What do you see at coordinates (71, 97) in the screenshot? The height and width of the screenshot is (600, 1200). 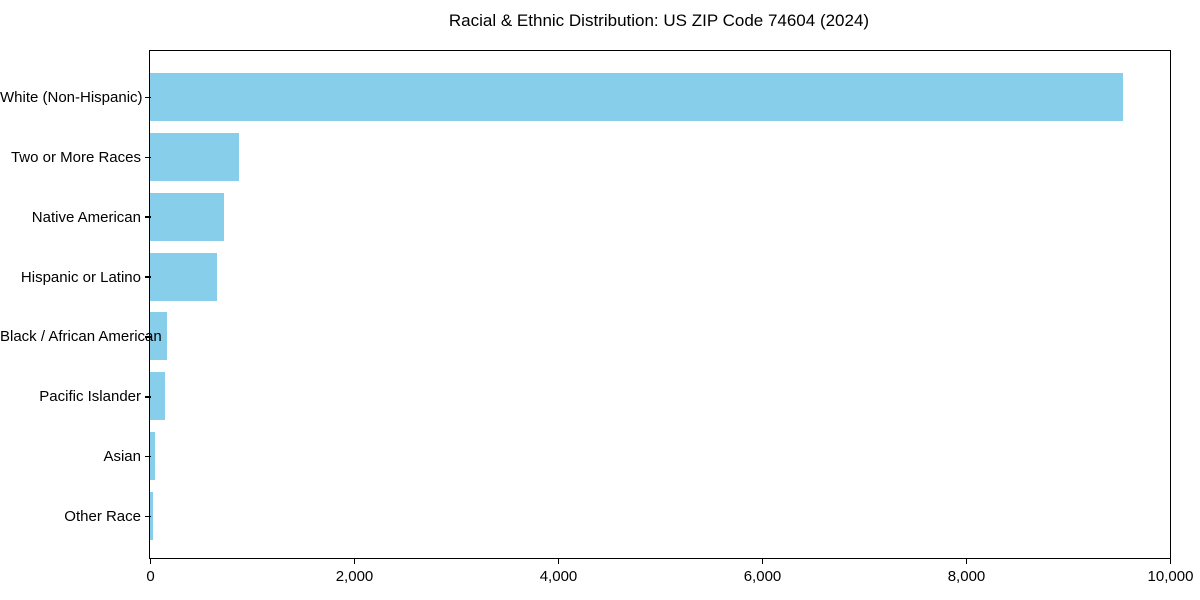 I see `y-axis-label: White (Non-Hispanic)` at bounding box center [71, 97].